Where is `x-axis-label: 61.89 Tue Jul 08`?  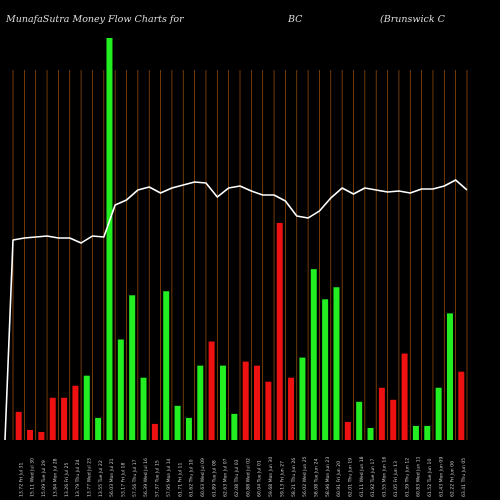 x-axis-label: 61.89 Tue Jul 08 is located at coordinates (214, 478).